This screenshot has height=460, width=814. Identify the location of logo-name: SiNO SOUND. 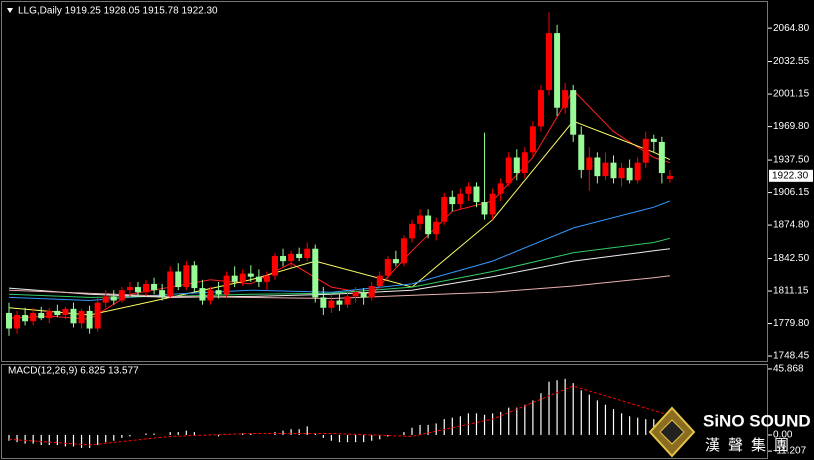
(757, 420).